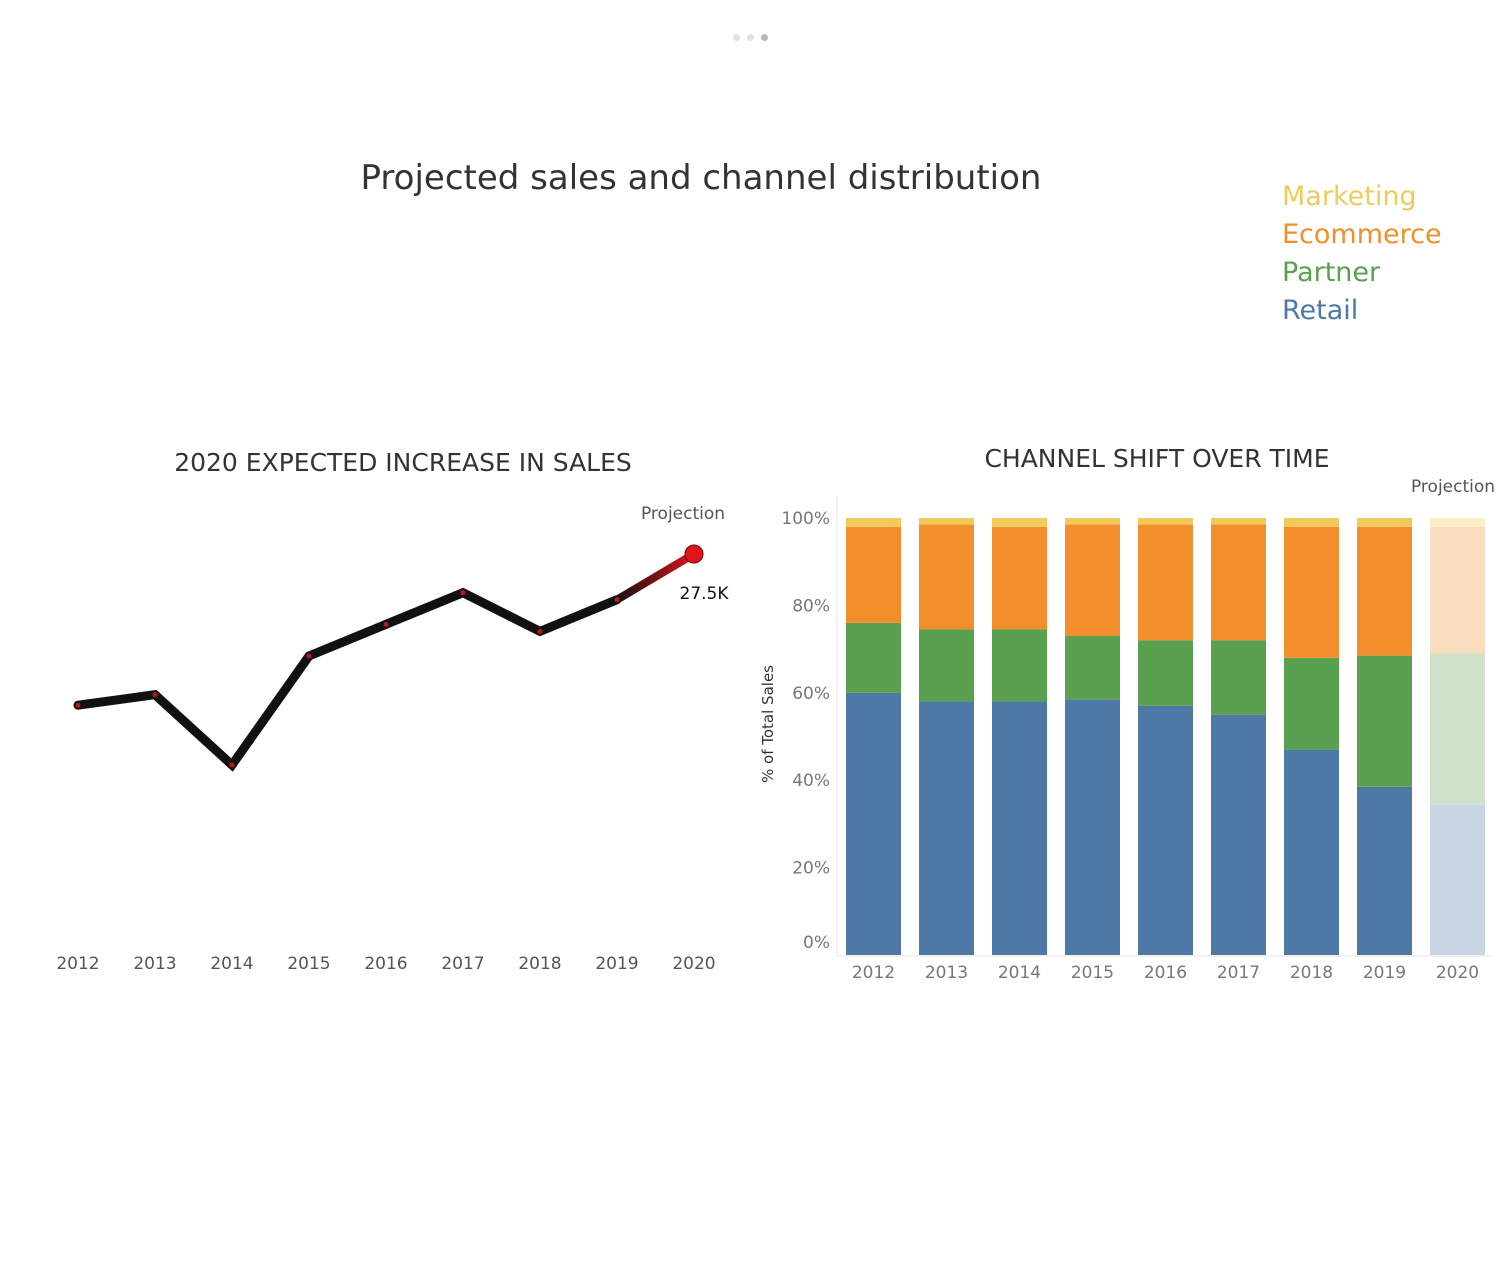 This screenshot has height=1264, width=1500. Describe the element at coordinates (462, 964) in the screenshot. I see `line-x-tick: 2017` at that location.